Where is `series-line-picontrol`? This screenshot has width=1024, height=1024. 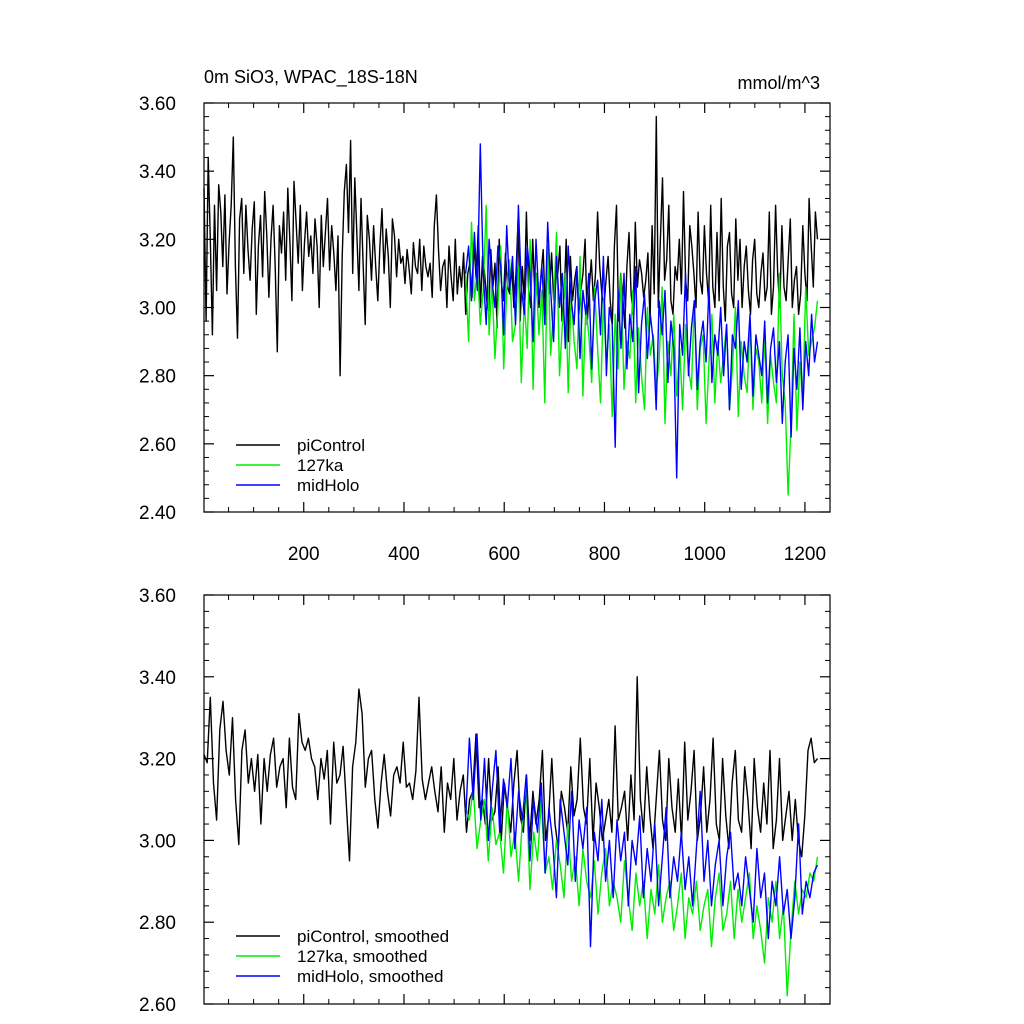 series-line-picontrol is located at coordinates (511, 769).